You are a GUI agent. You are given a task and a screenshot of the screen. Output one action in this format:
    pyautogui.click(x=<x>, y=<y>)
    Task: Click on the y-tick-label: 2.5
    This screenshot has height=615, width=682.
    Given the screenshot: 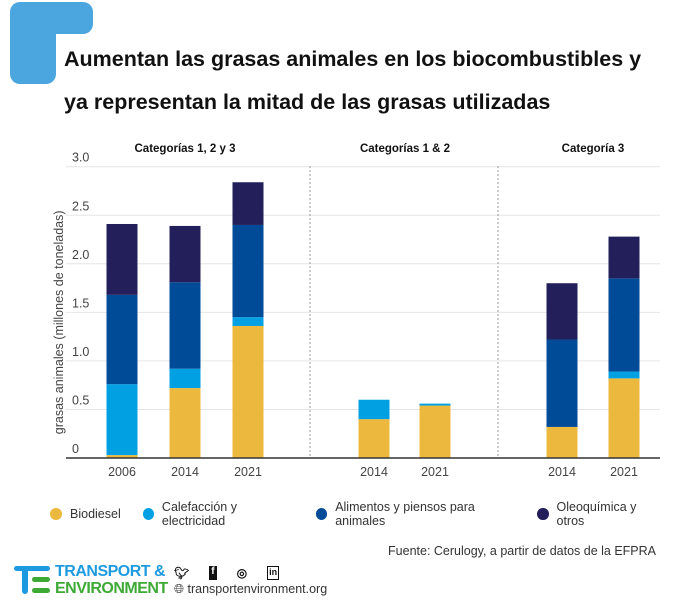 What is the action you would take?
    pyautogui.click(x=80, y=206)
    